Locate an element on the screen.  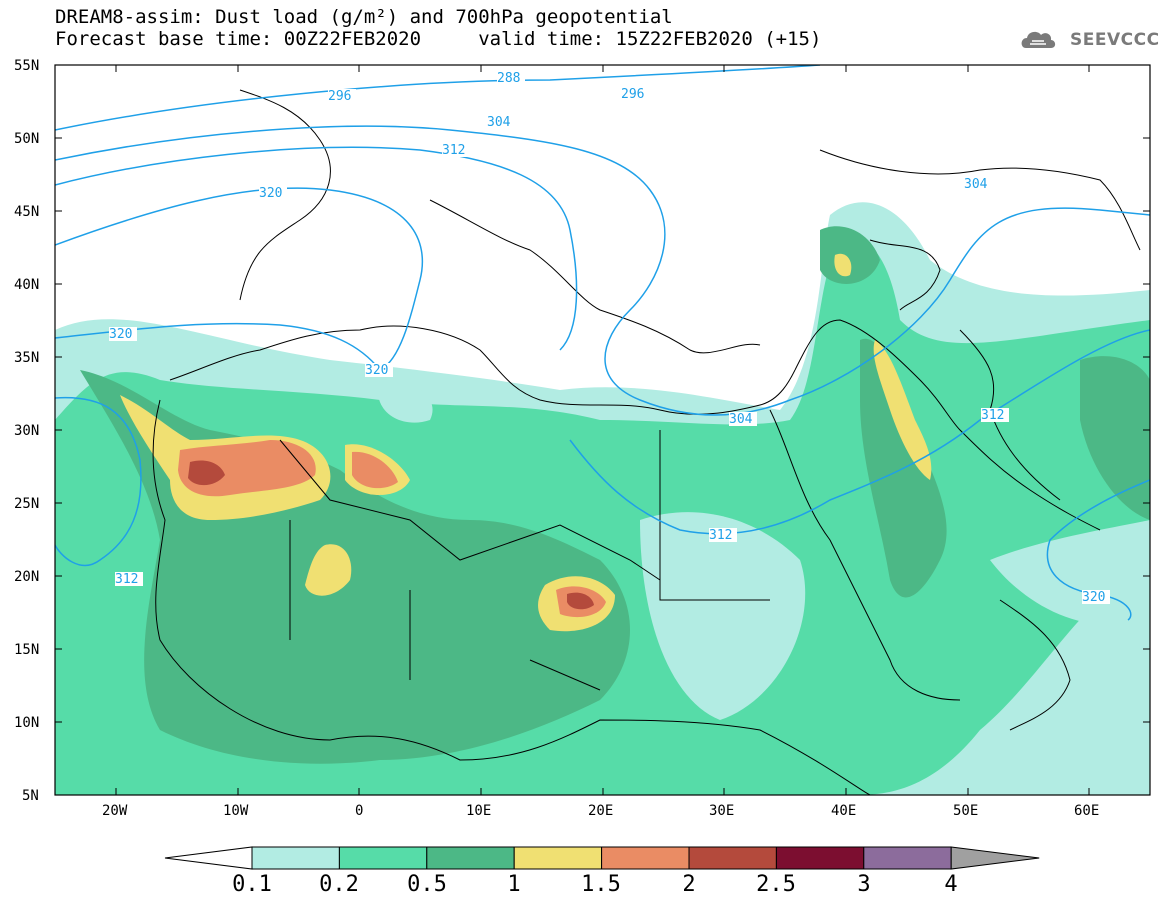
colorbar-underflow is located at coordinates (208, 858).